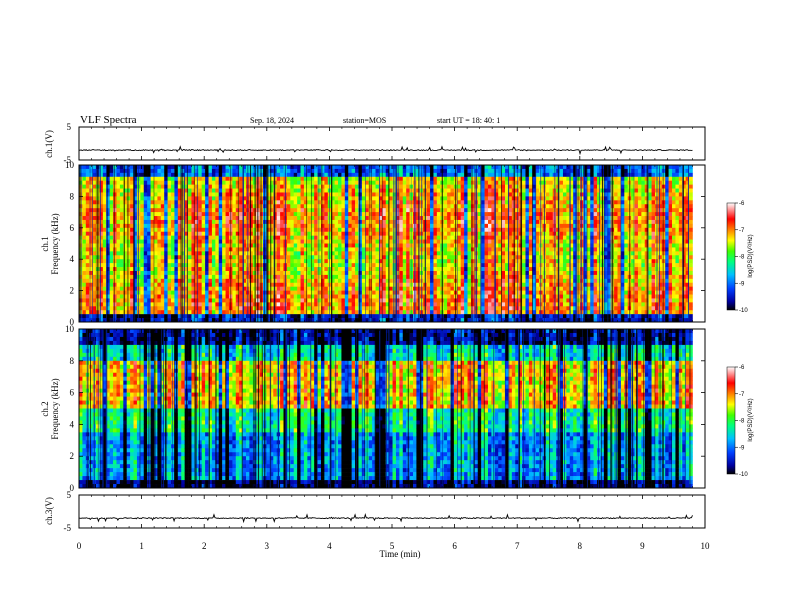 The image size is (792, 612). I want to click on ch1-voltage-ylabel: ch.1(V), so click(49, 144).